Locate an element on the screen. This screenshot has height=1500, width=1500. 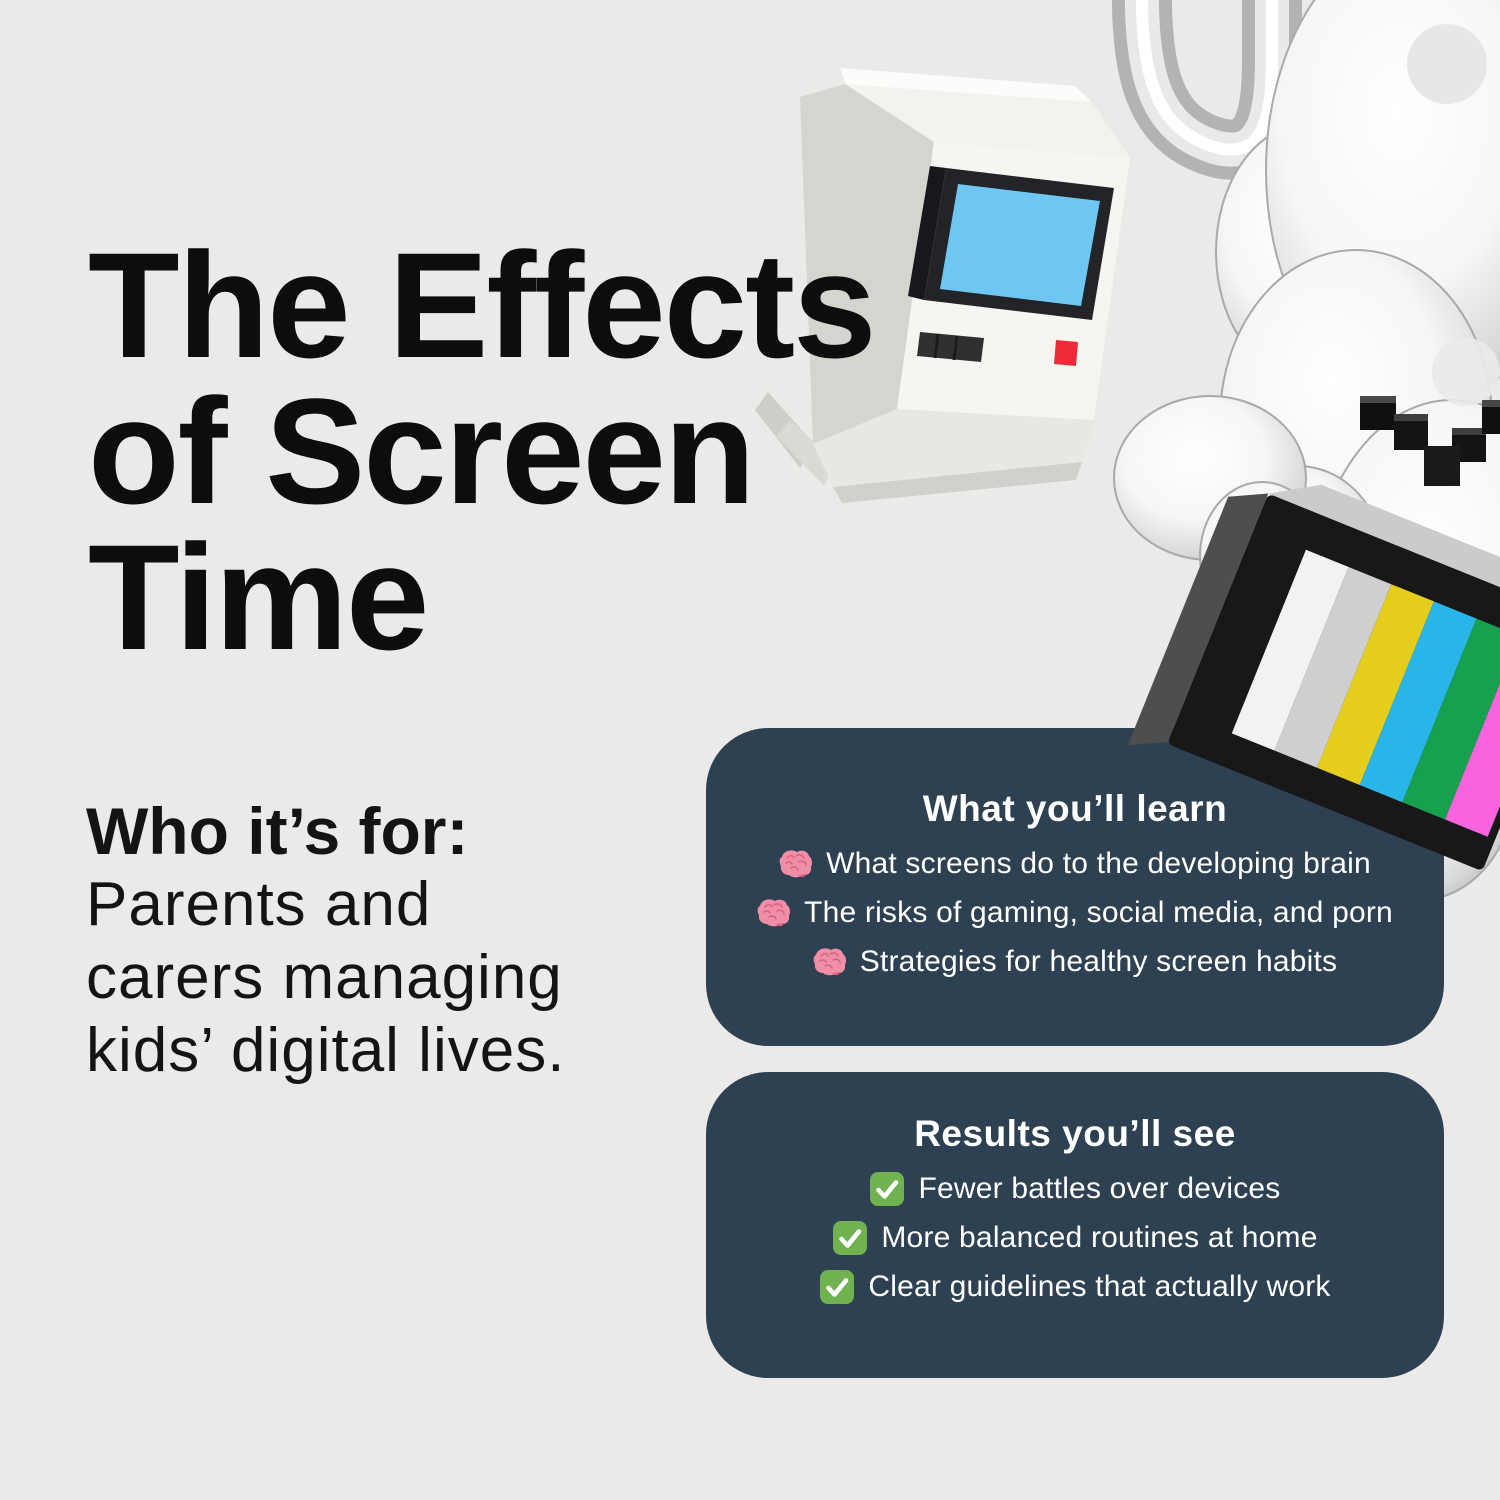
page-title-line: of Screen is located at coordinates (422, 450).